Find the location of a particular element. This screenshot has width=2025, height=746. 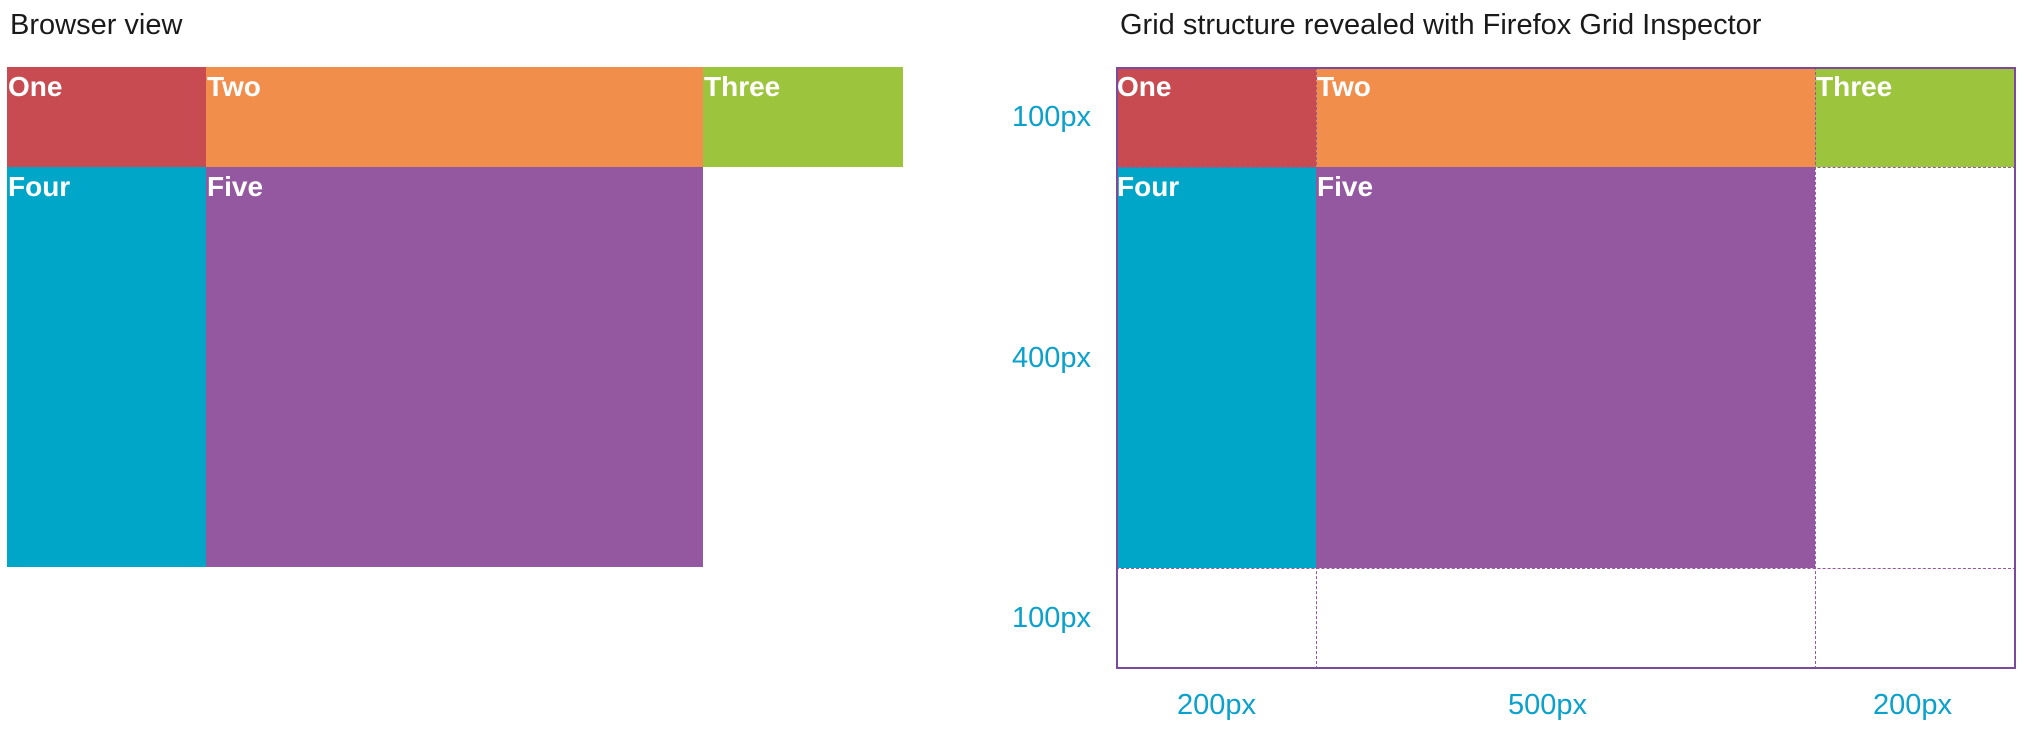

browser-item-five: Five is located at coordinates (454, 367).